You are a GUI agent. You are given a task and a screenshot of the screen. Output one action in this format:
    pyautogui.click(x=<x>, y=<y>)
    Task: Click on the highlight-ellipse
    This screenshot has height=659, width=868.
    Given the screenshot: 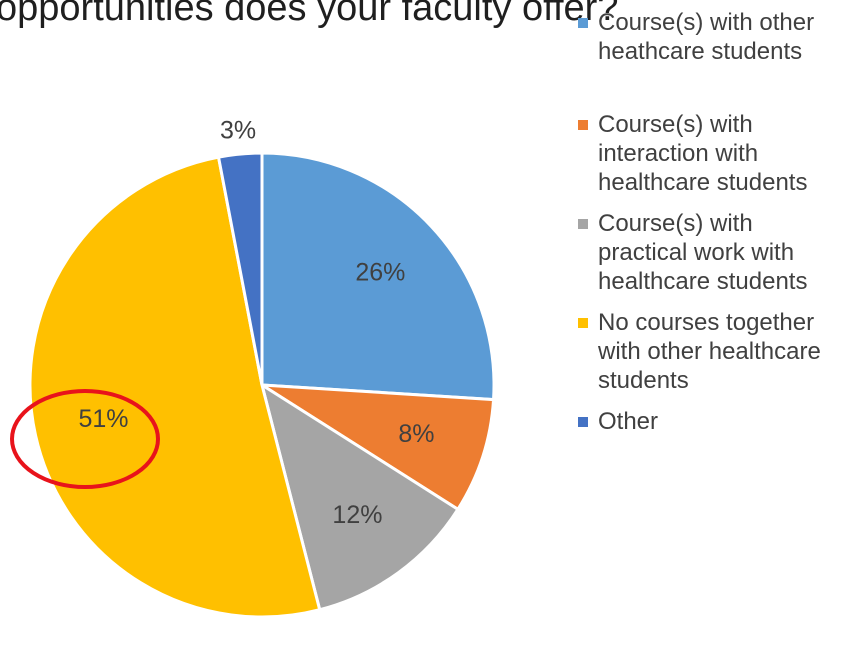 What is the action you would take?
    pyautogui.click(x=85, y=439)
    